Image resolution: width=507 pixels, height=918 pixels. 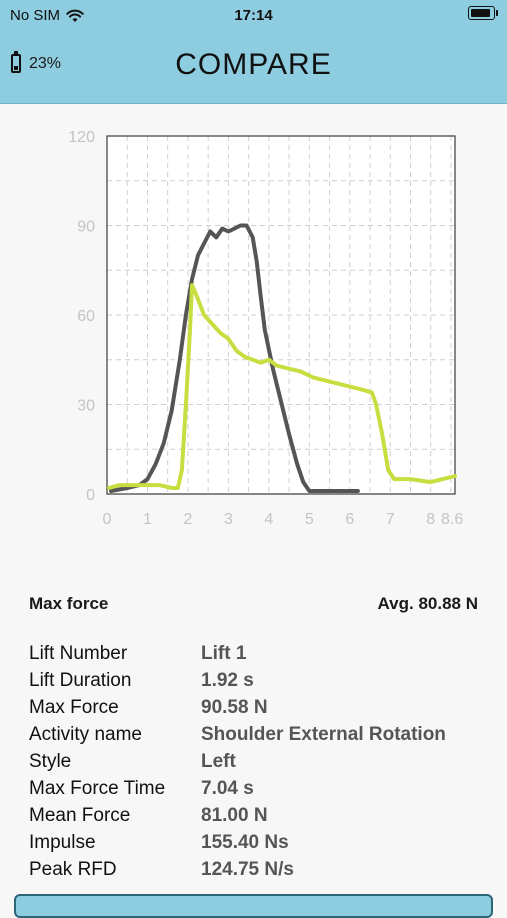 I want to click on carrier-label: No SIM, so click(x=35, y=15).